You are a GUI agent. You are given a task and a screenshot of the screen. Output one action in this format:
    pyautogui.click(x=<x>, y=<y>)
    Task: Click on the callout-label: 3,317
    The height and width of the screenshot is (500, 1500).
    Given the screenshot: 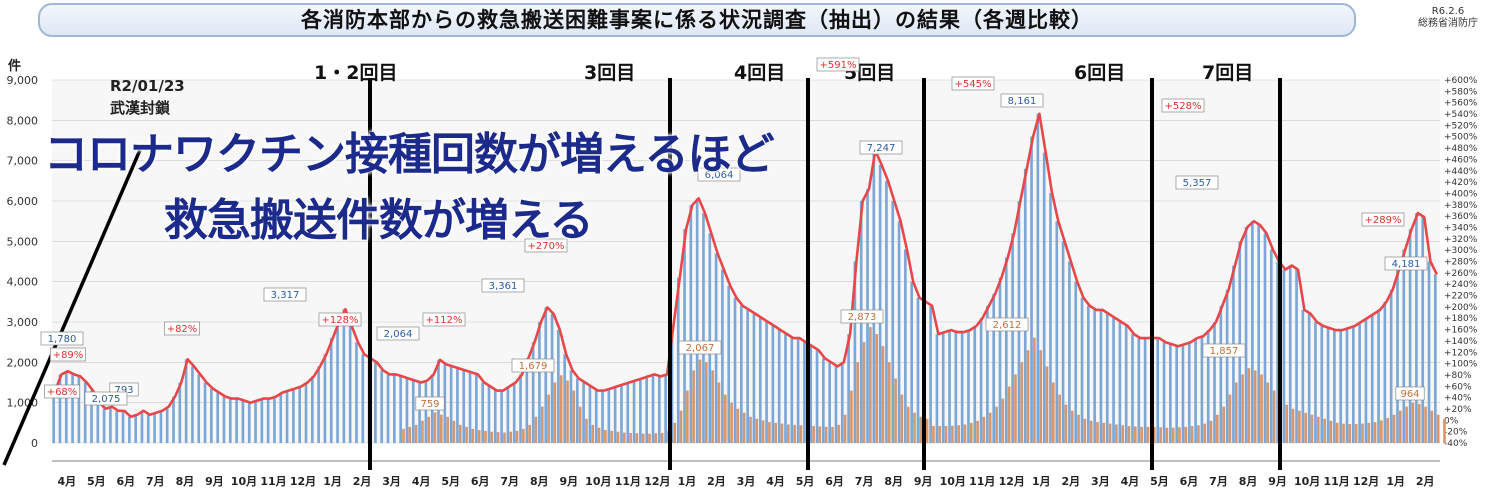 What is the action you would take?
    pyautogui.click(x=285, y=295)
    